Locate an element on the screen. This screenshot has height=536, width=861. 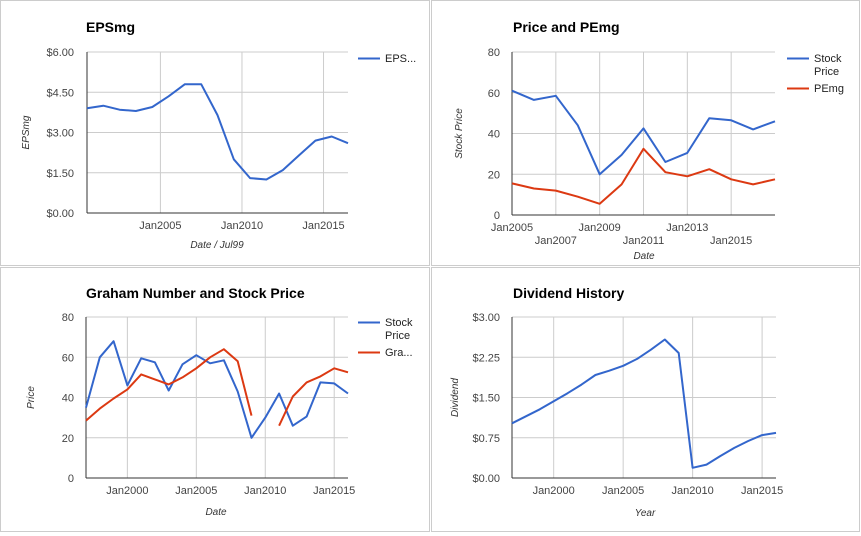
x-axis-title: Year is located at coordinates (645, 513).